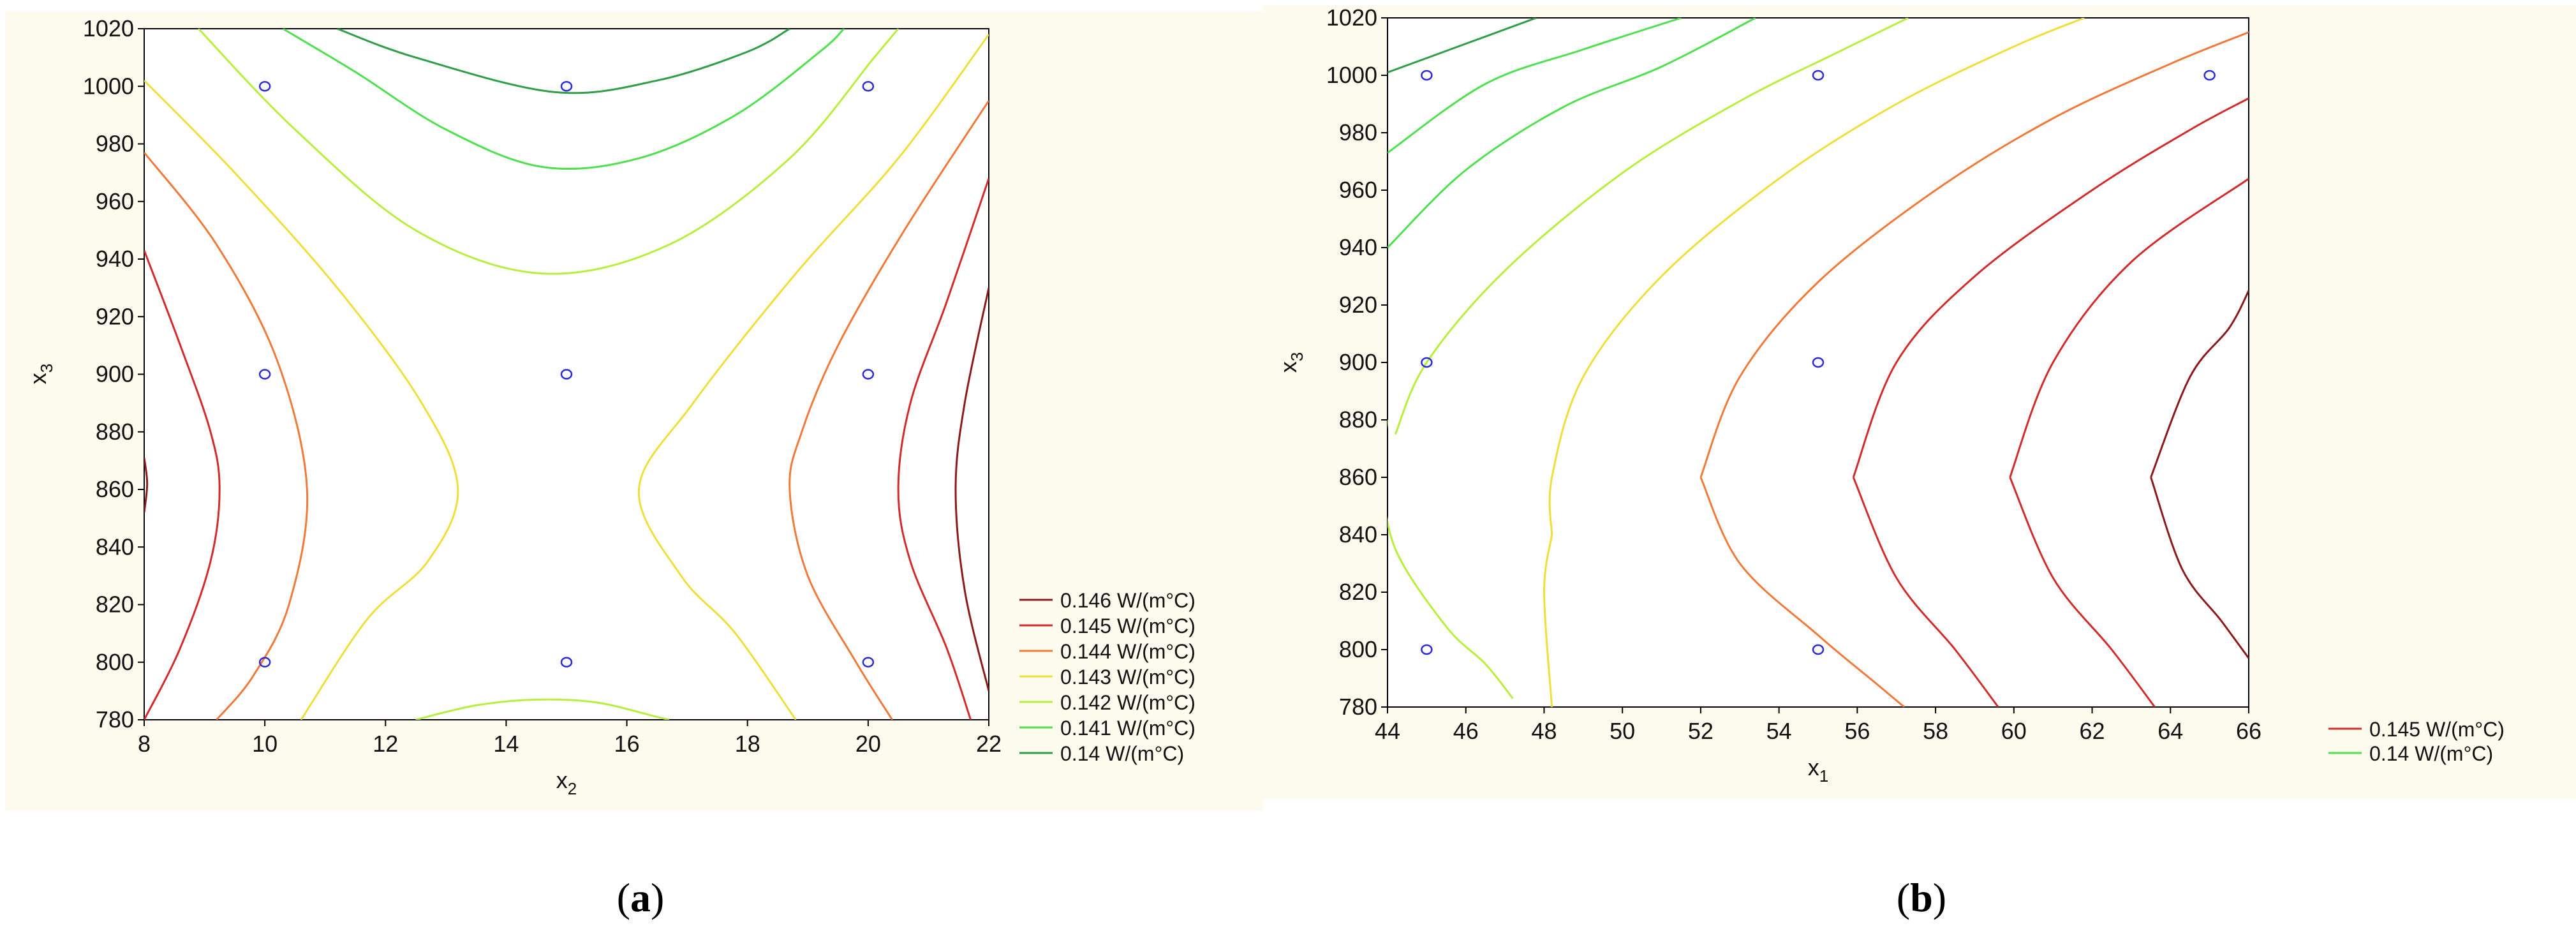 The image size is (2576, 931). What do you see at coordinates (115, 259) in the screenshot?
I see `y-tick-label: 940` at bounding box center [115, 259].